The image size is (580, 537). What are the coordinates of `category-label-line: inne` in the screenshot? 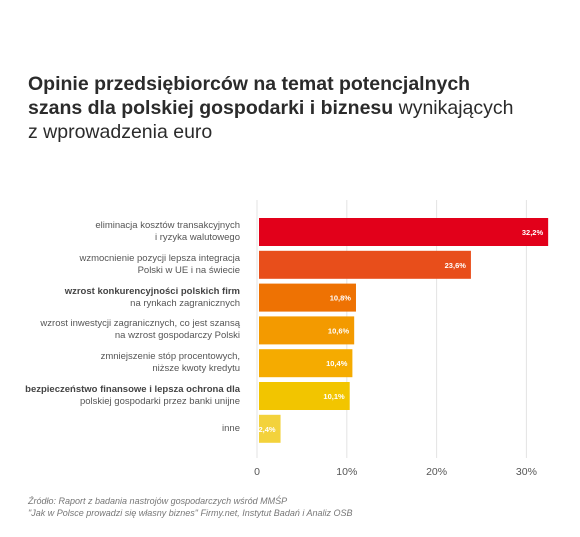 It's located at (231, 428).